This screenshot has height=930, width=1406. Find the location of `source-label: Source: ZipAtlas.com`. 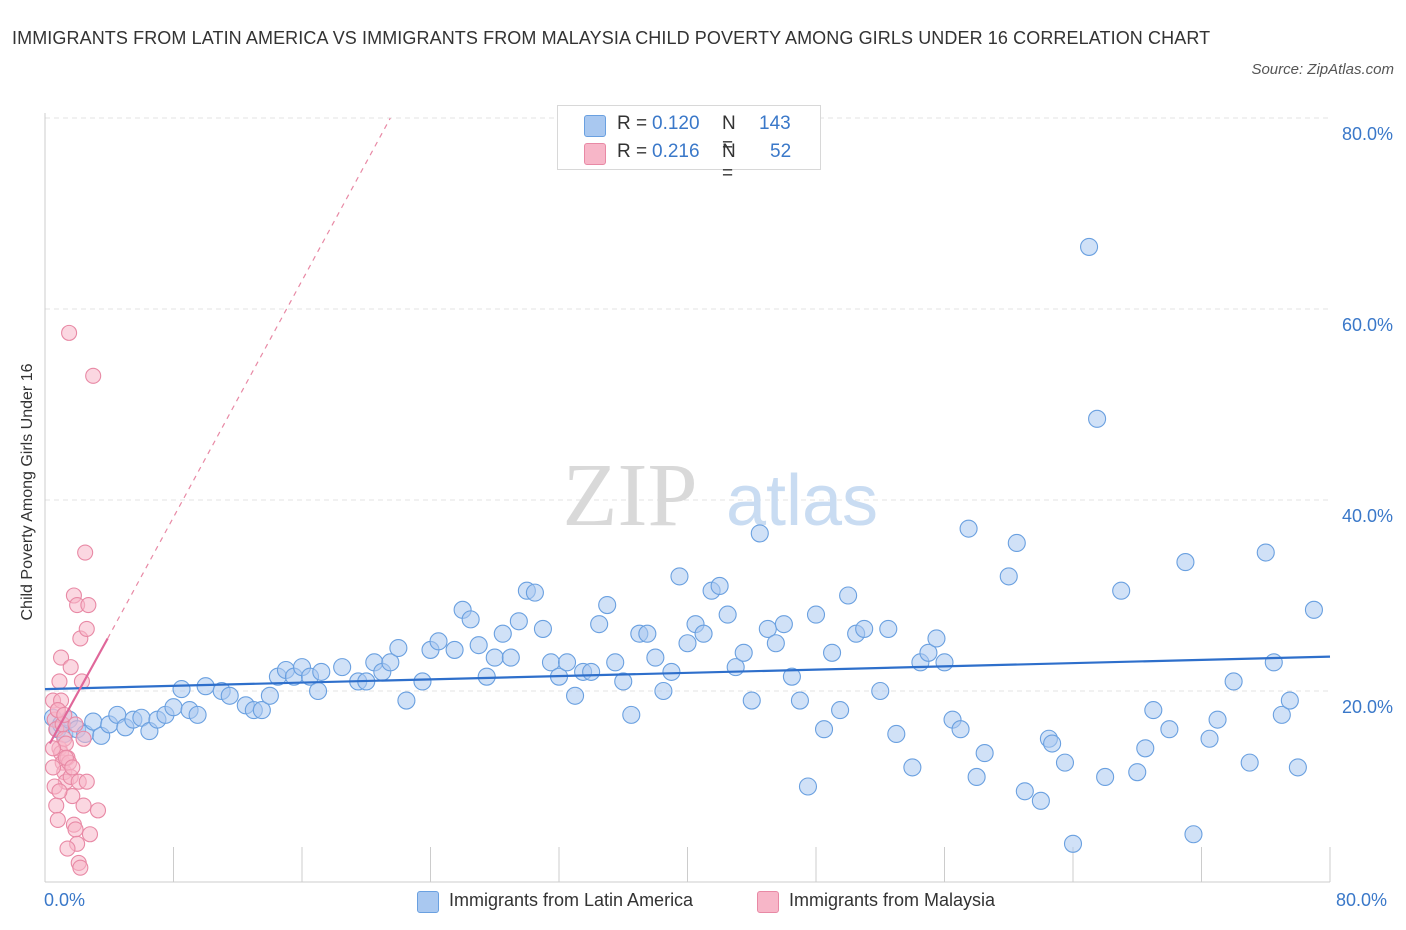

source-label: Source: ZipAtlas.com is located at coordinates (1322, 69).